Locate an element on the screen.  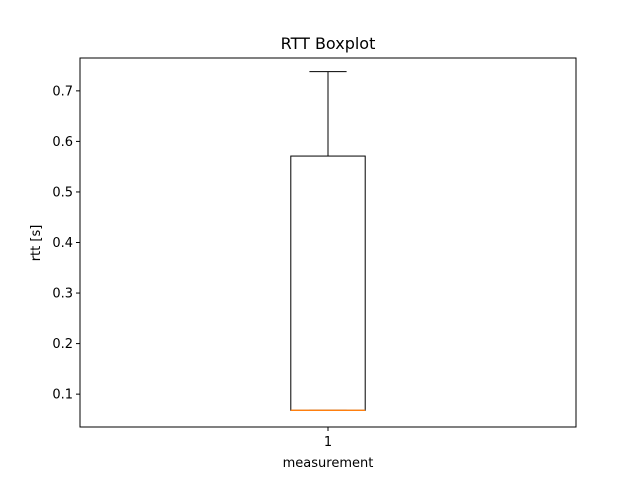
y-axis-label: rtt [s] is located at coordinates (36, 243).